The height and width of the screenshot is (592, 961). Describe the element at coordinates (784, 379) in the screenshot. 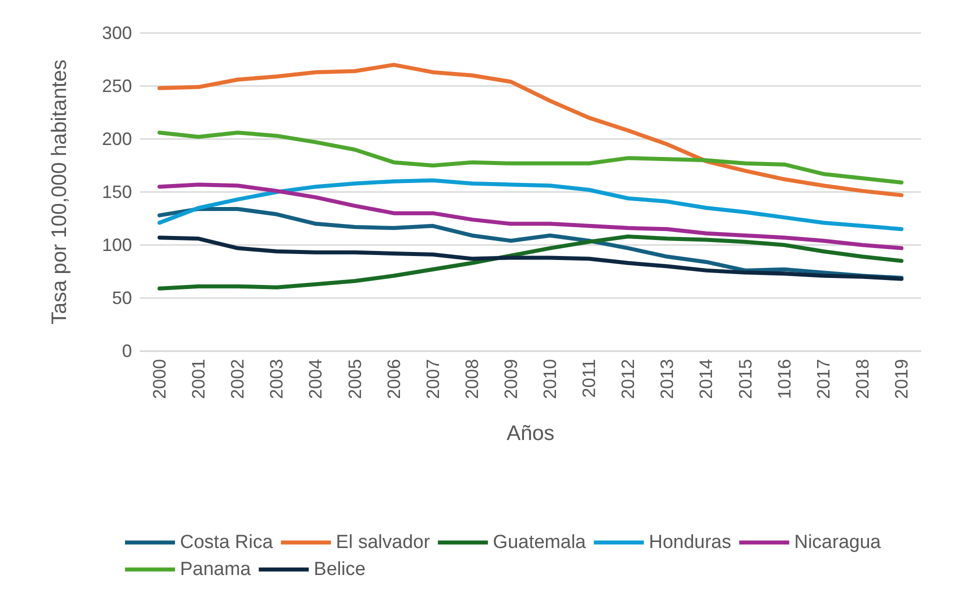

I see `x-tick-label: 1016` at that location.